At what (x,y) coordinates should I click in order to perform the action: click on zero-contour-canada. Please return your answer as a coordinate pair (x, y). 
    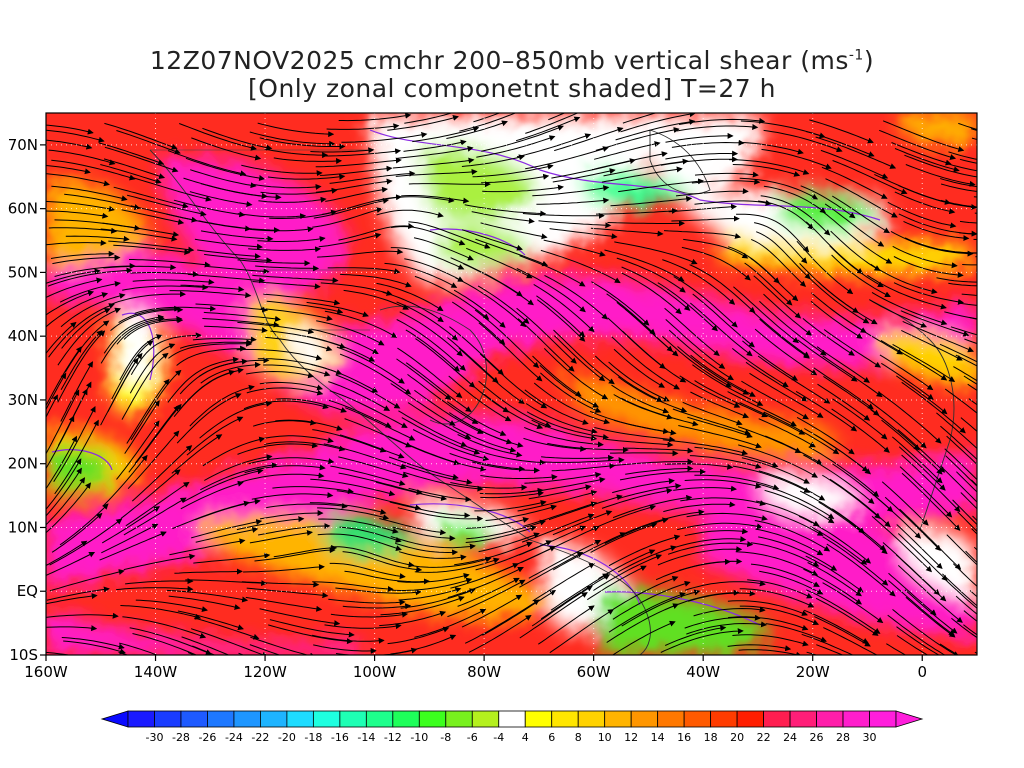
    Looking at the image, I should click on (625, 175).